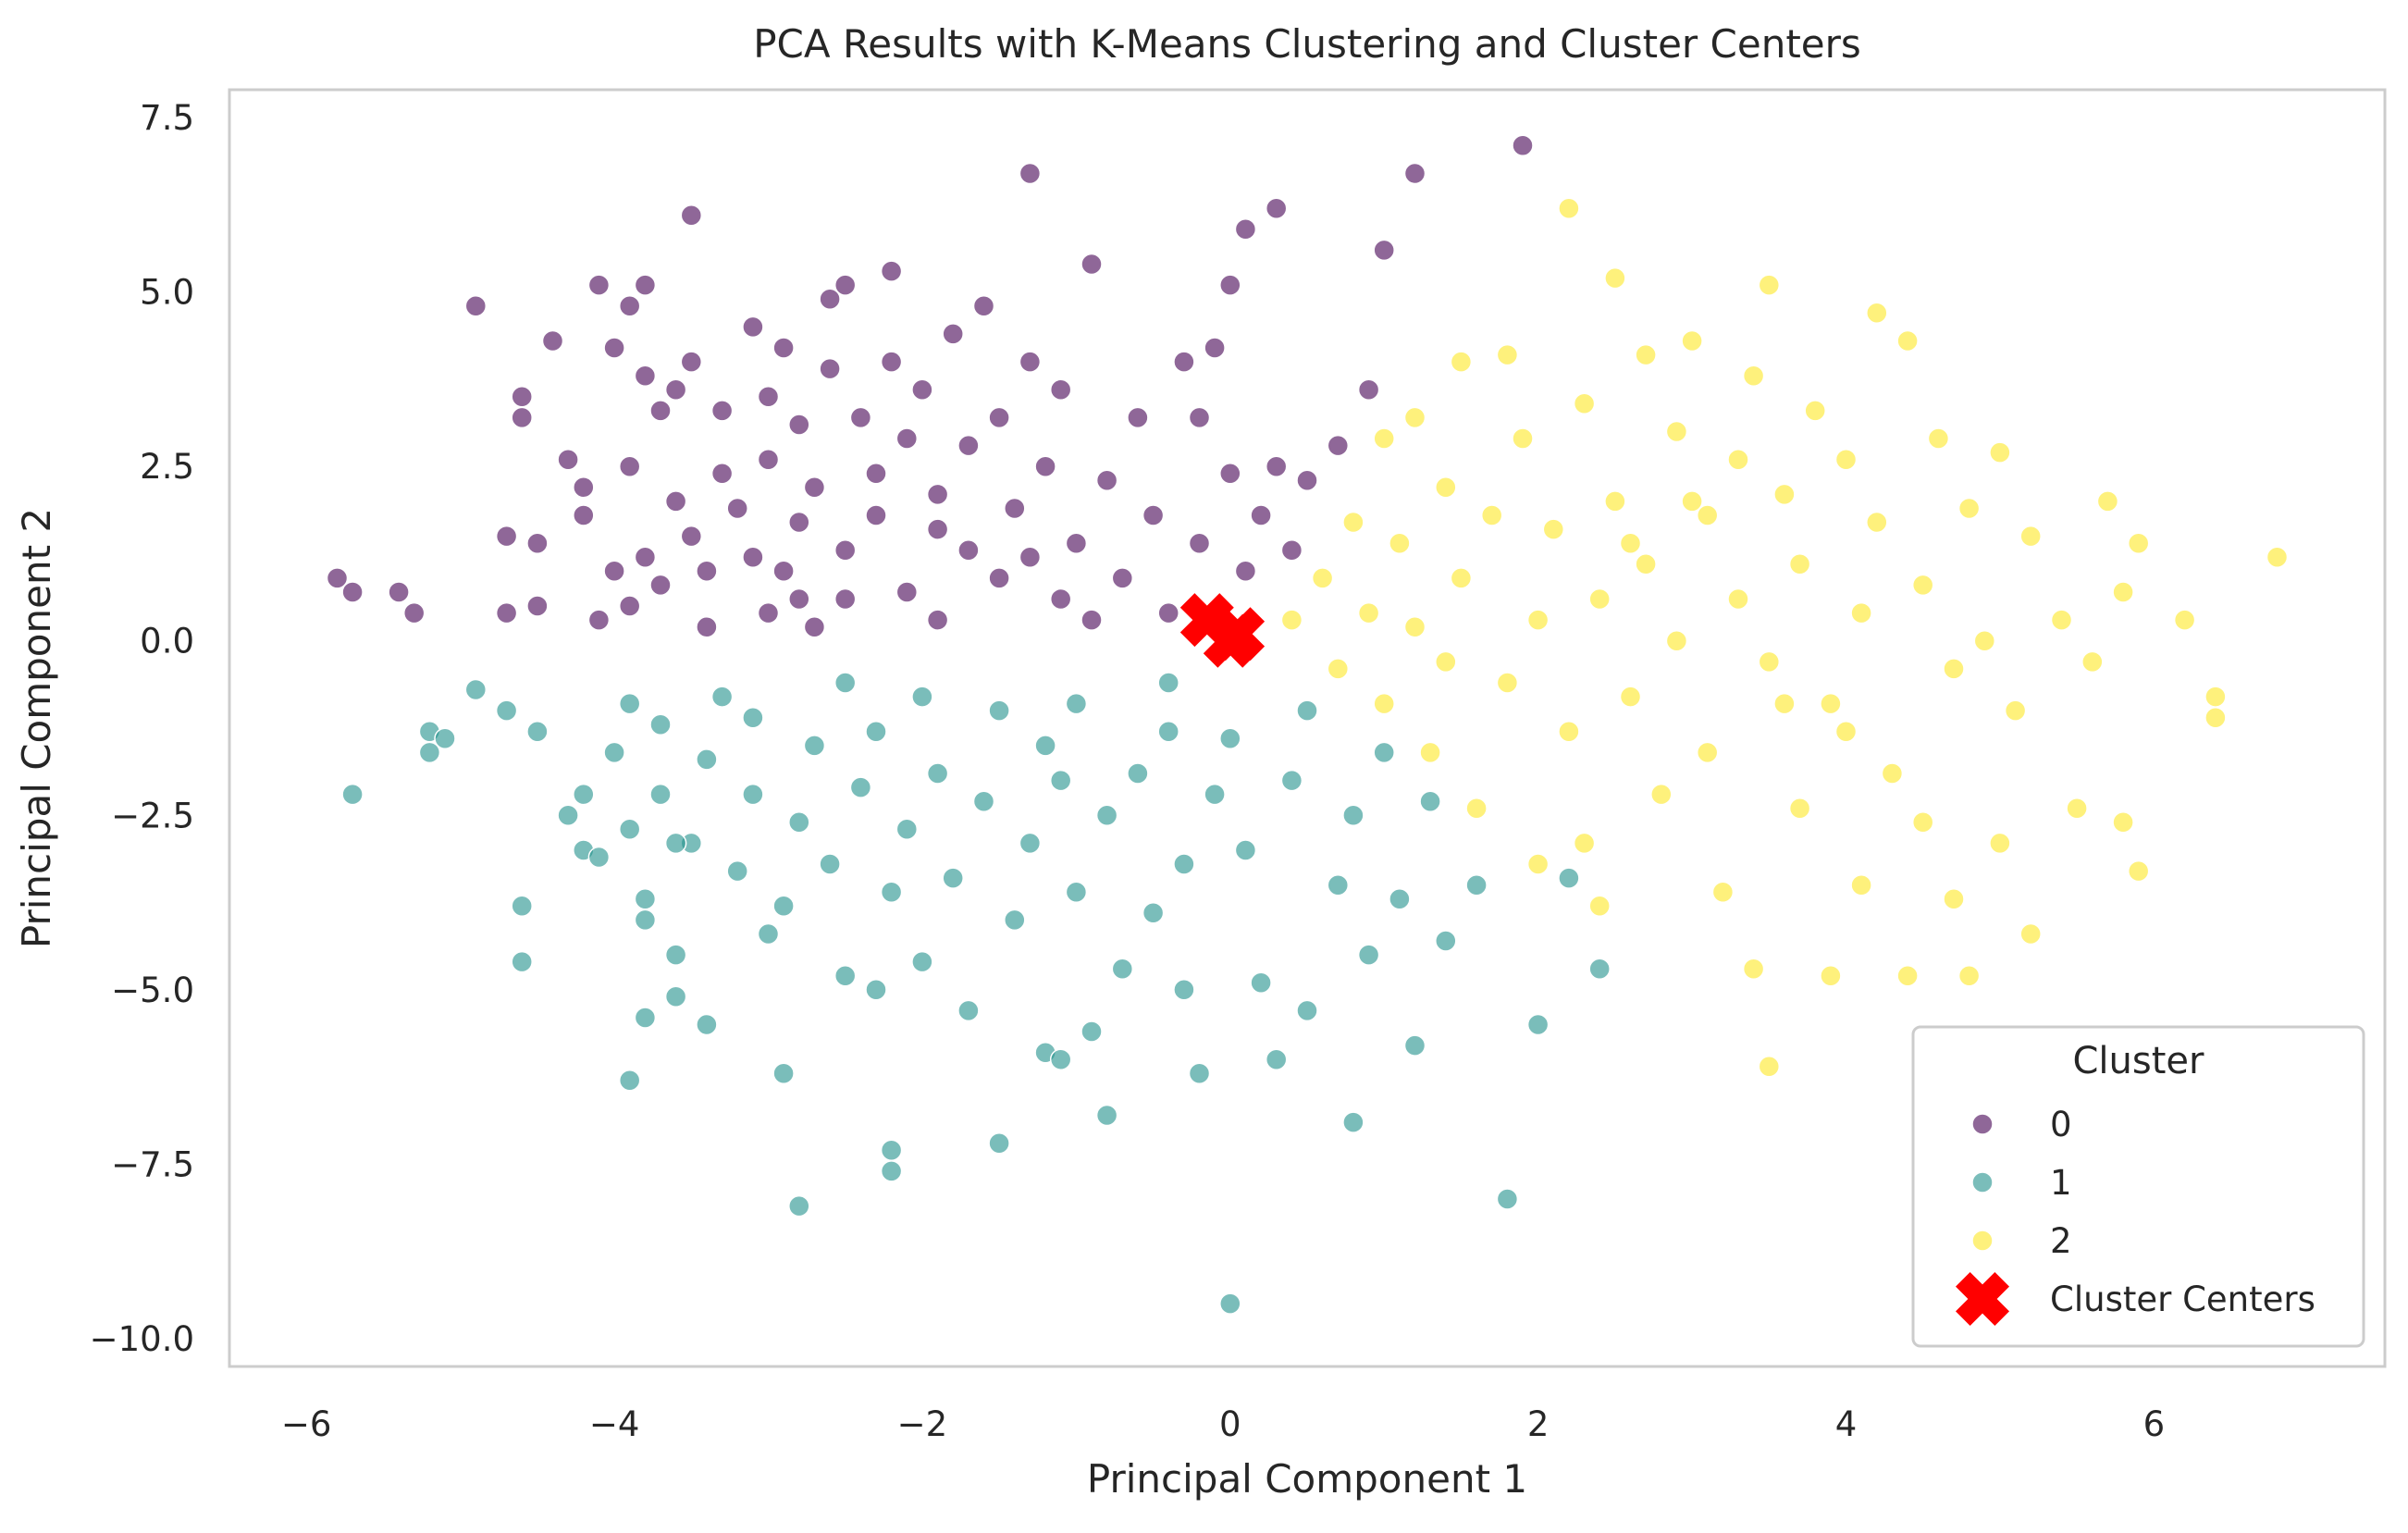 The height and width of the screenshot is (1533, 2408). What do you see at coordinates (36, 728) in the screenshot?
I see `y-axis-label: Principal Component 2` at bounding box center [36, 728].